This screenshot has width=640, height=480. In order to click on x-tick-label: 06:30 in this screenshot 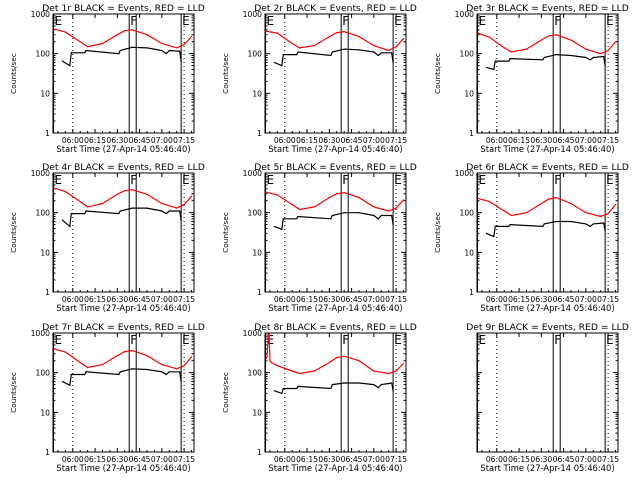, I will do `click(329, 459)`.